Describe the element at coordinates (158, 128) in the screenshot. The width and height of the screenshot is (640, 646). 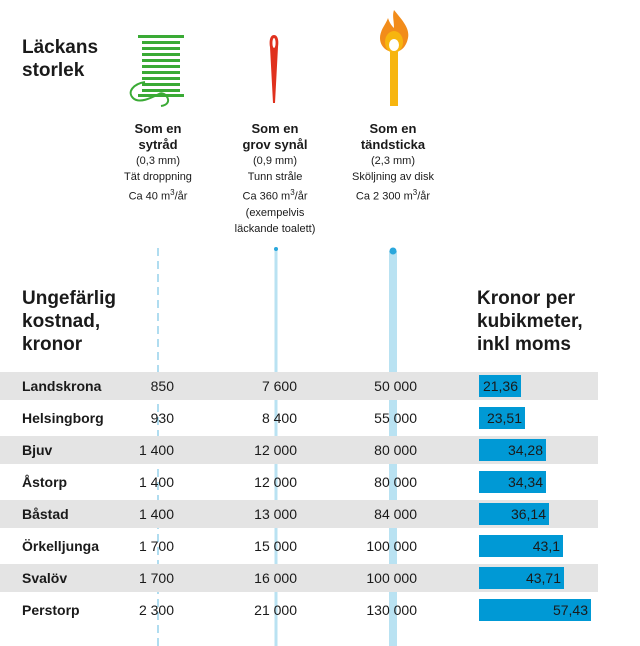
I see `leak-type-thread-title1: Som en` at that location.